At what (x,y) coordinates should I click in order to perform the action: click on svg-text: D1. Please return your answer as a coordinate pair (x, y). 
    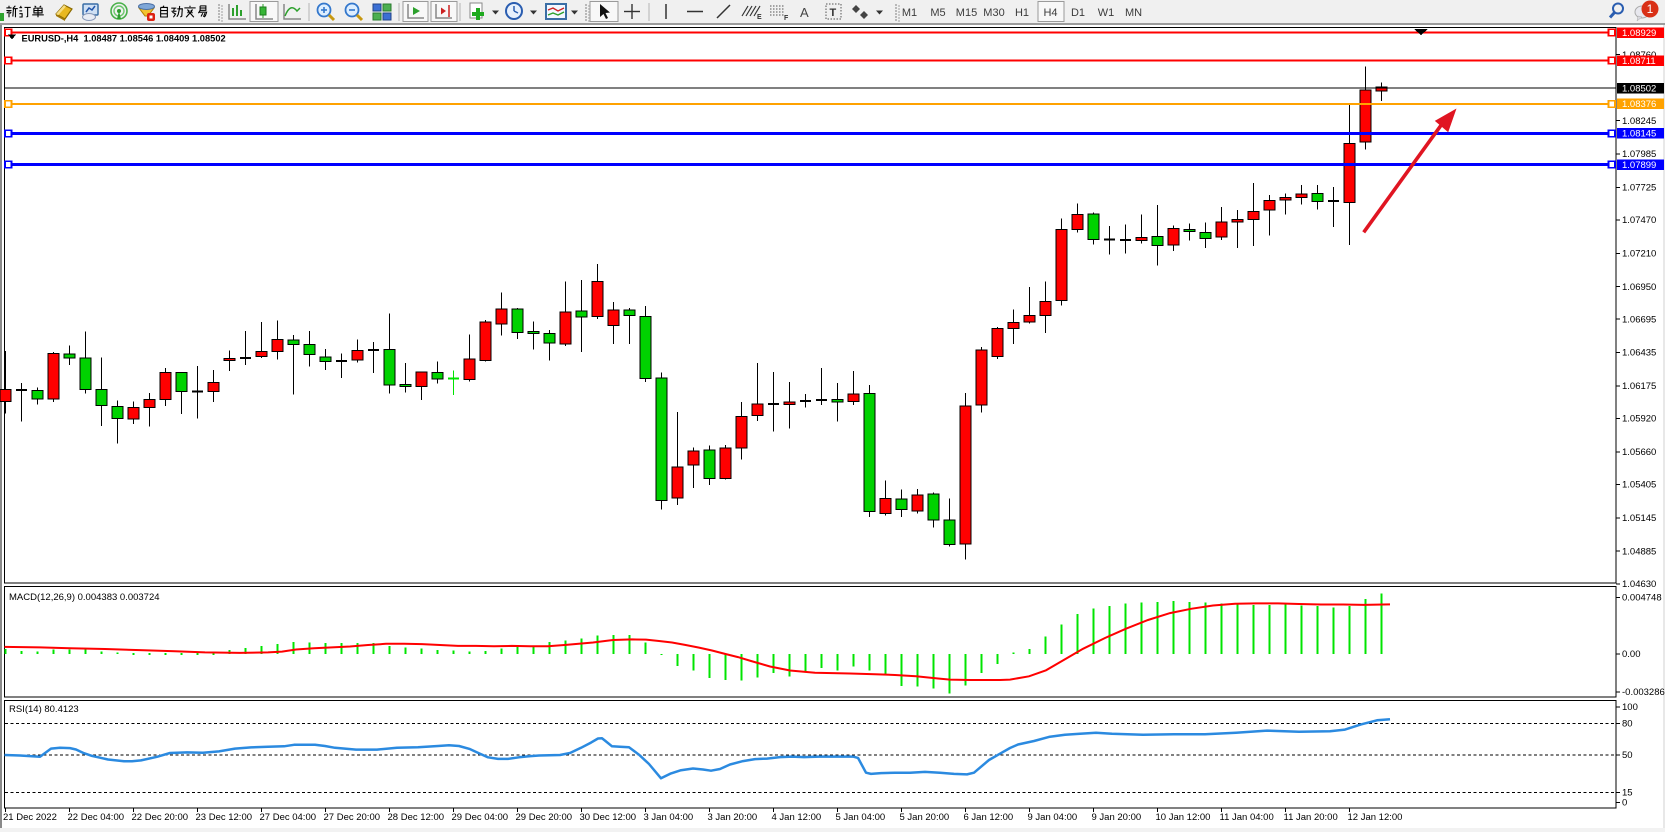
    Looking at the image, I should click on (1078, 13).